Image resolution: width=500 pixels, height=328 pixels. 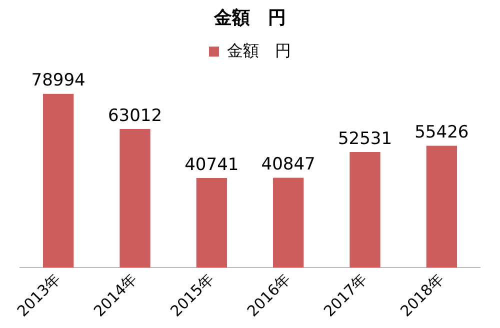 What do you see at coordinates (441, 132) in the screenshot?
I see `data-label: 55426` at bounding box center [441, 132].